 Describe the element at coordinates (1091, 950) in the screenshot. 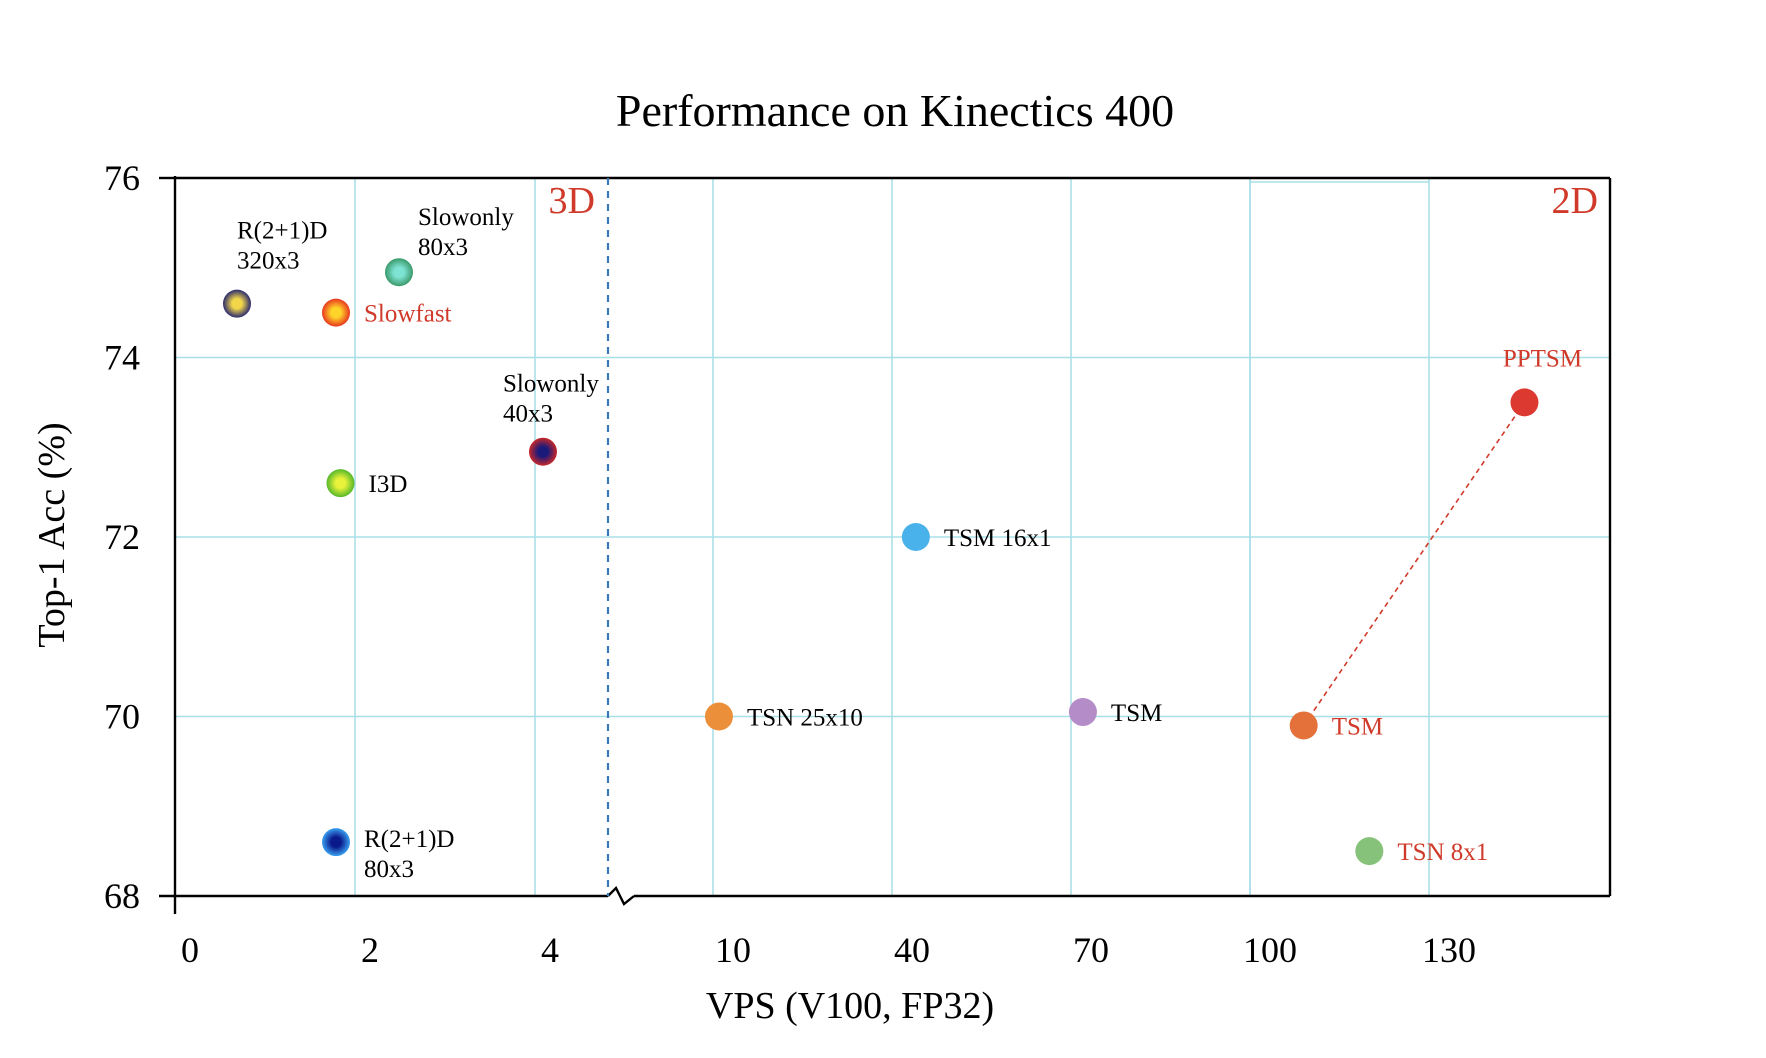

I see `x-tick-label: 70` at that location.